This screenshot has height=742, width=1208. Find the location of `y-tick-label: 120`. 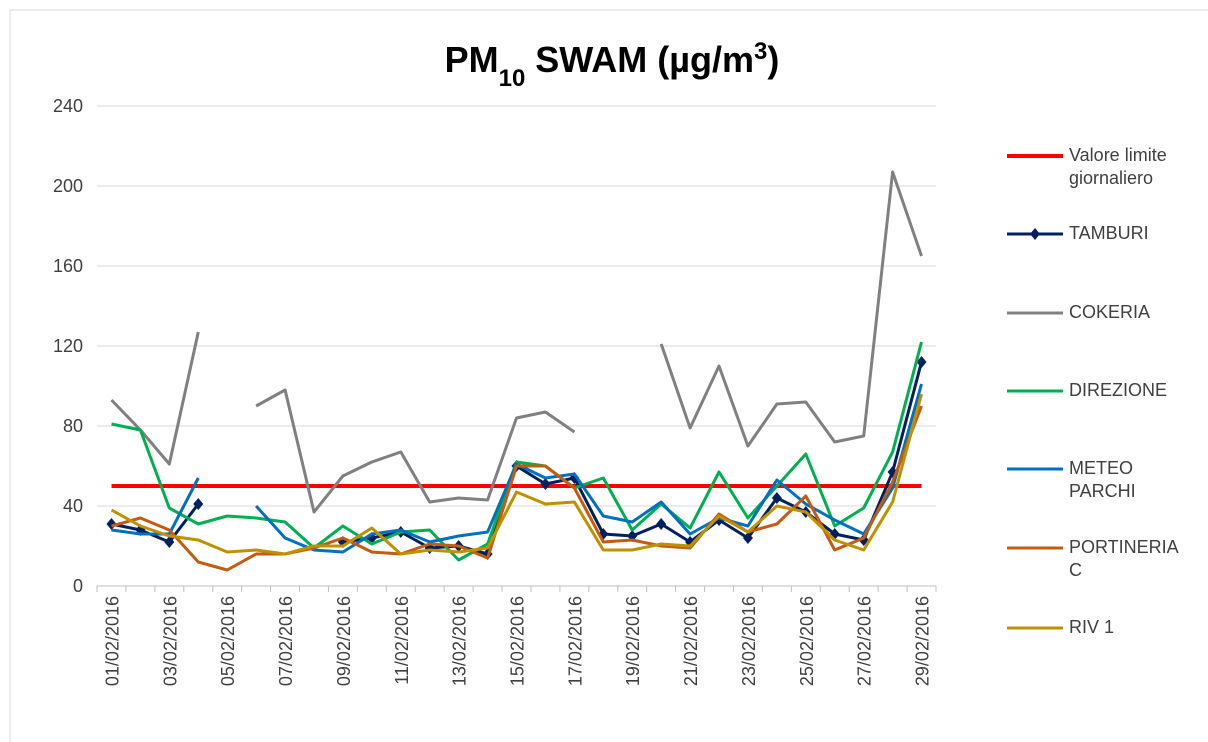

y-tick-label: 120 is located at coordinates (68, 346).